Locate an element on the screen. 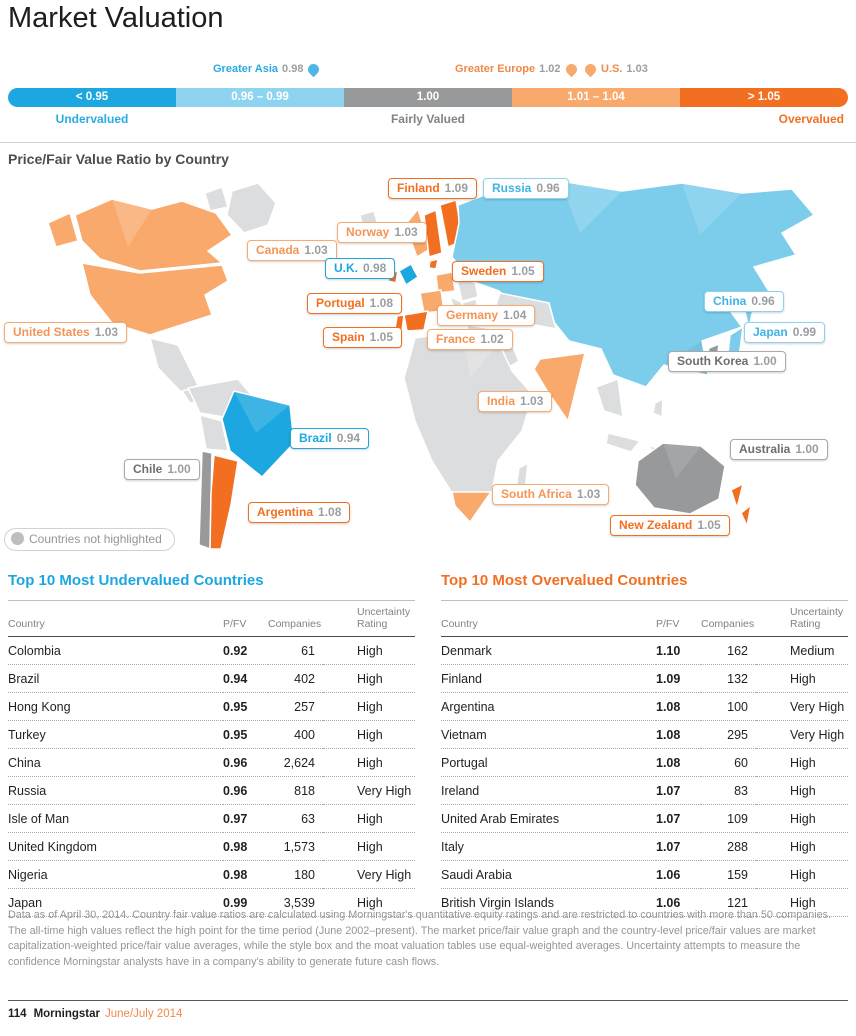  map-region-australia is located at coordinates (680, 478).